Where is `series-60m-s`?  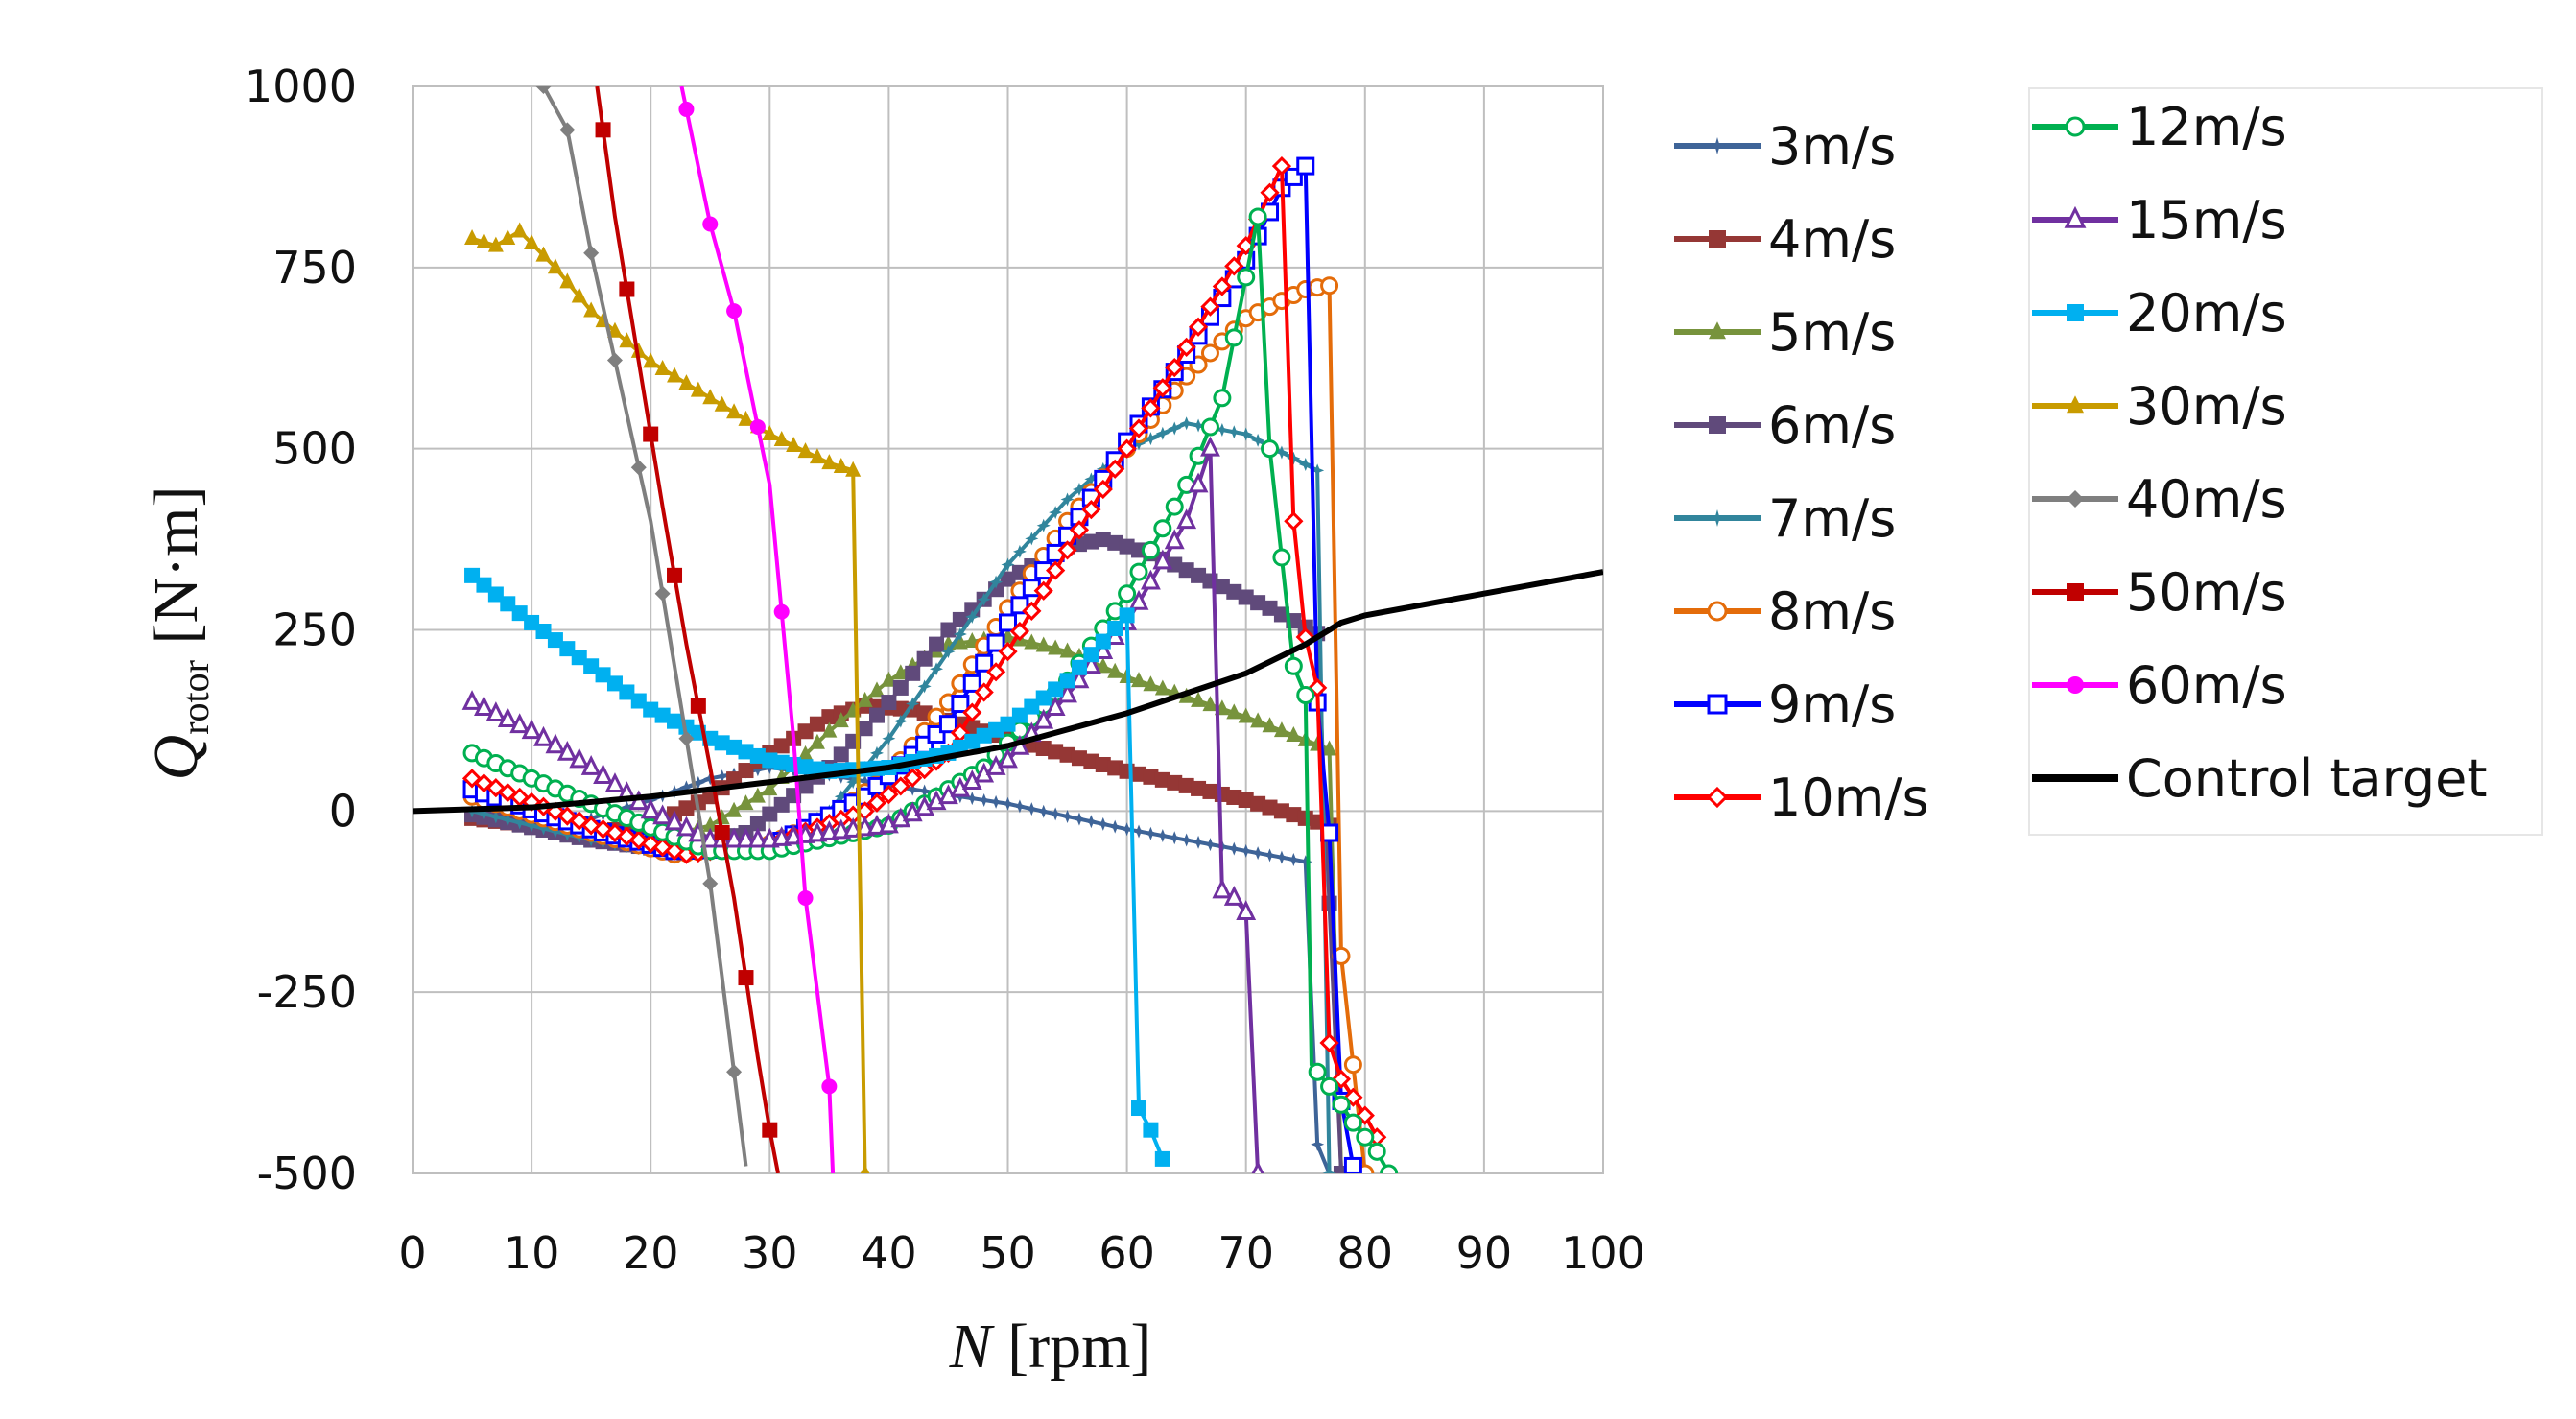 series-60m-s is located at coordinates (758, 629).